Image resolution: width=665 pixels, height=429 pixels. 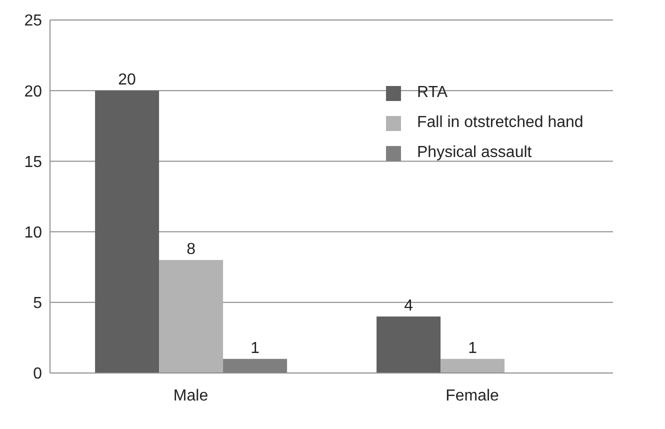 What do you see at coordinates (33, 21) in the screenshot?
I see `y-tick-label: 25` at bounding box center [33, 21].